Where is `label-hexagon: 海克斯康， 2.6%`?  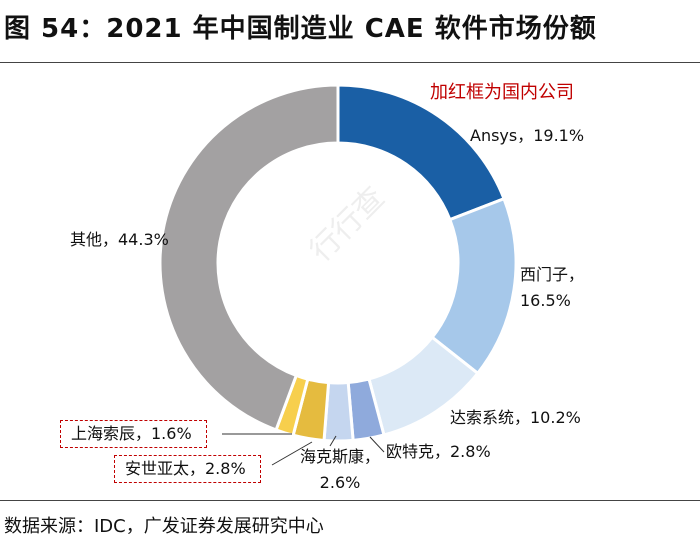
label-hexagon: 海克斯康， 2.6% is located at coordinates (340, 470).